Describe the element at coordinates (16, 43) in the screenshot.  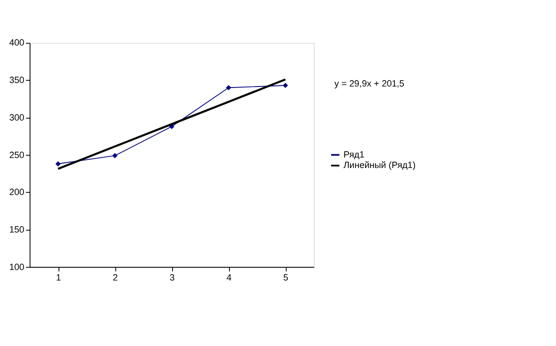
I see `y-tick-label: 400` at that location.